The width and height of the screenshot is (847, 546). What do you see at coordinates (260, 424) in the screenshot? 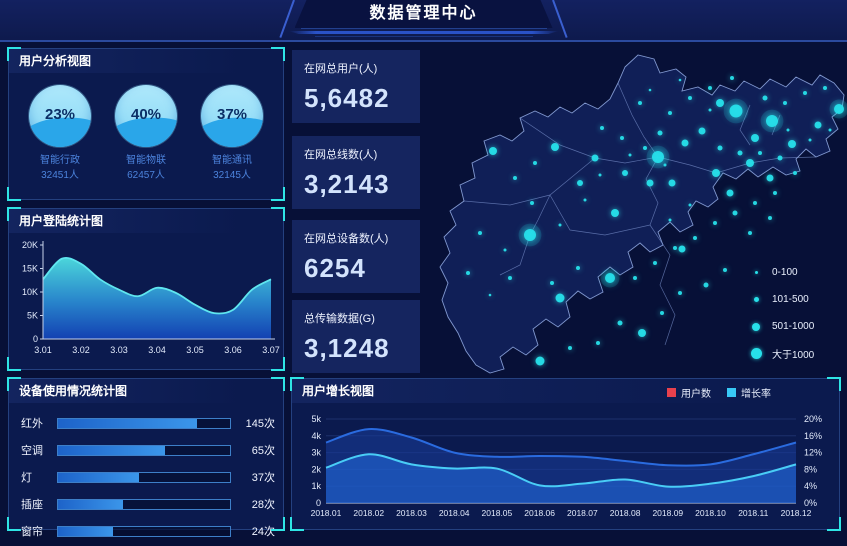
I see `device-value: 145次` at bounding box center [260, 424].